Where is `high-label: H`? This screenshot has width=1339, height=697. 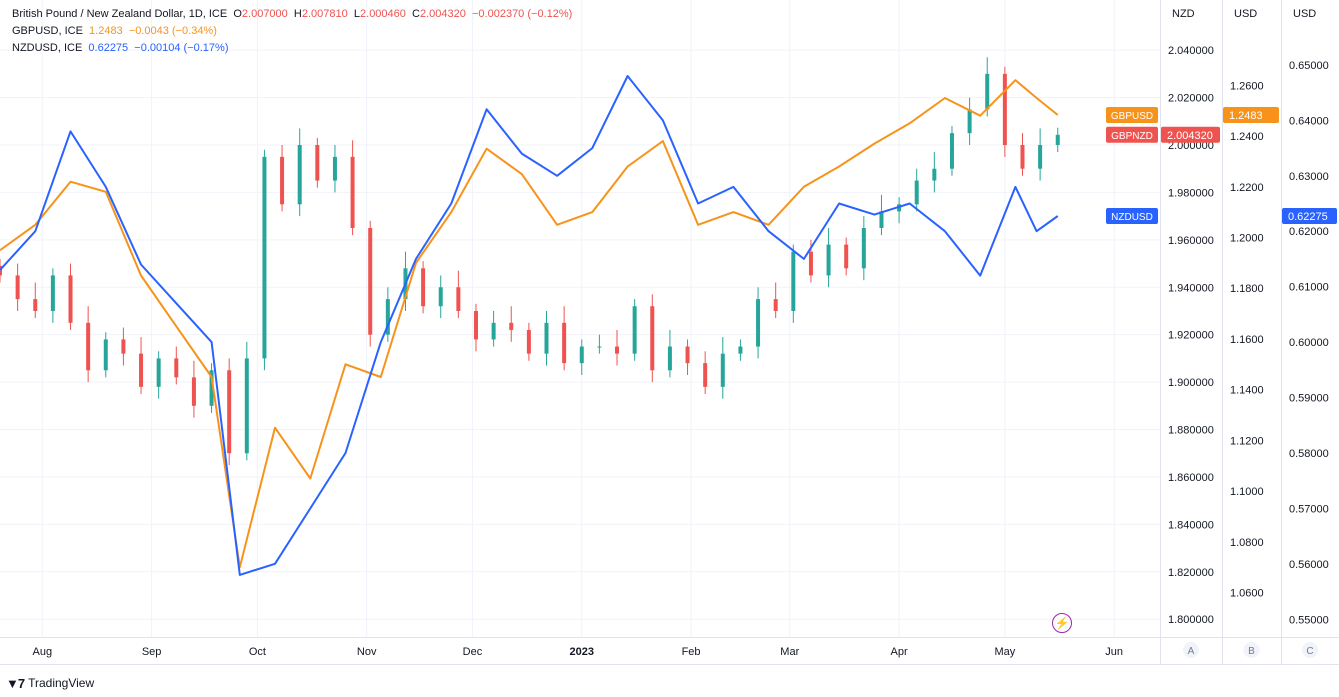 high-label: H is located at coordinates (297, 14).